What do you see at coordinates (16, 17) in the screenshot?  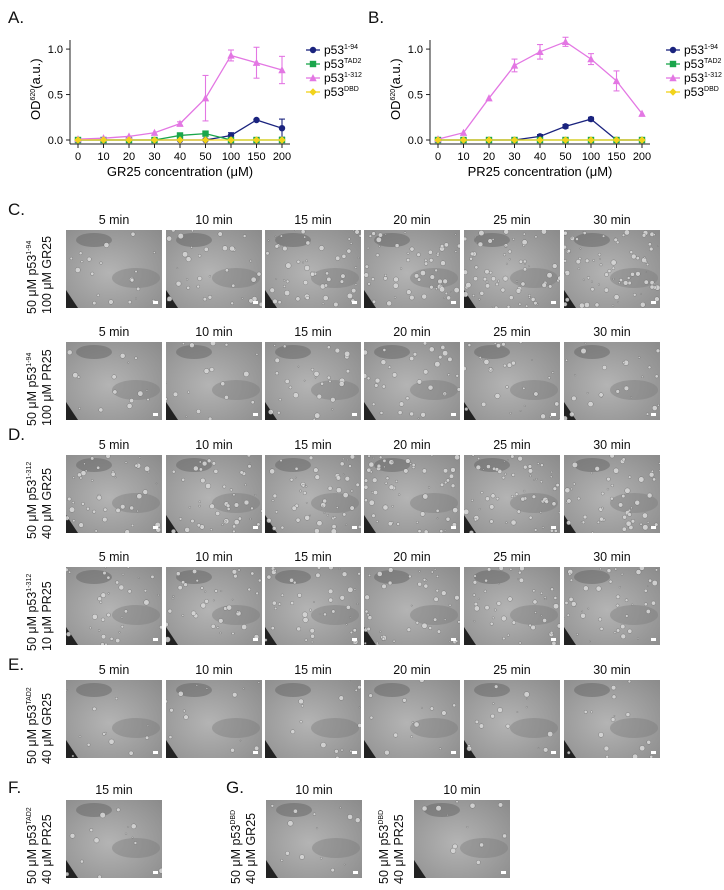 I see `panel-label-a: A.` at bounding box center [16, 17].